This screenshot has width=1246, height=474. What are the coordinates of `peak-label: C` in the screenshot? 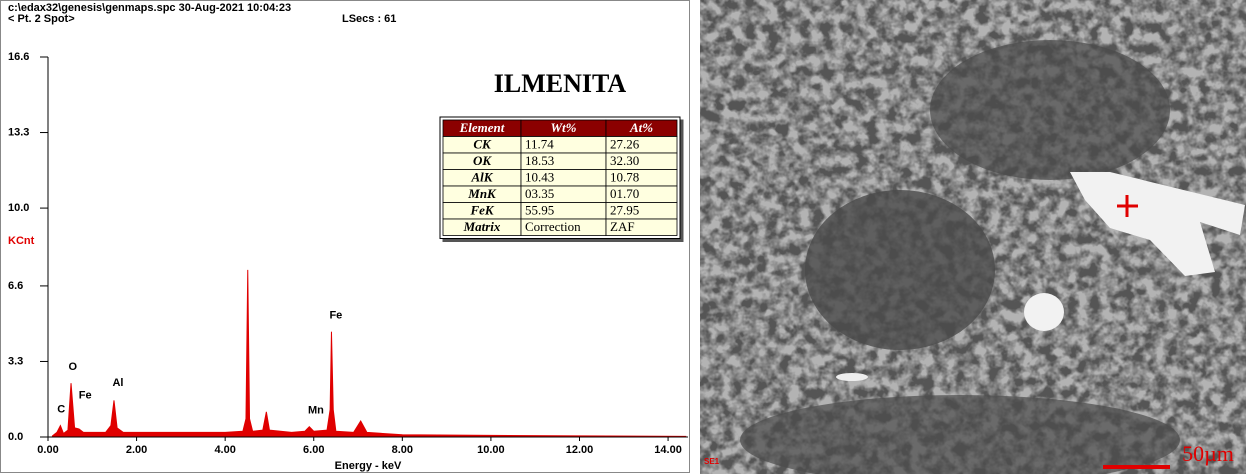 It's located at (61, 409).